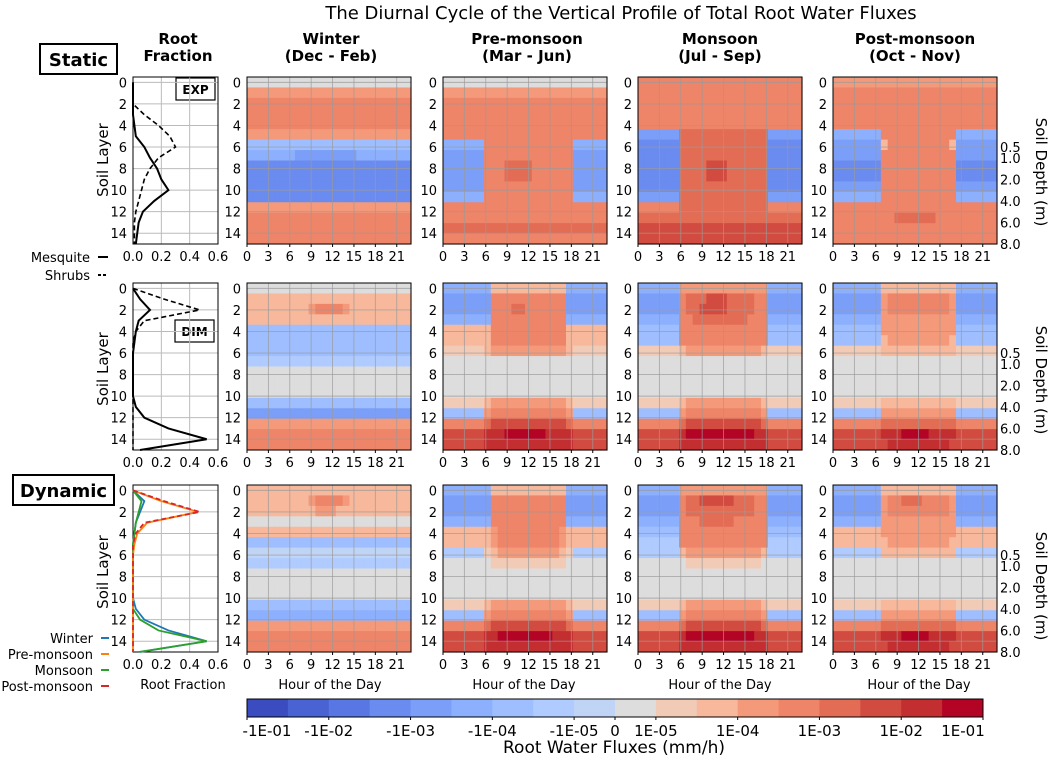 The height and width of the screenshot is (758, 1052). I want to click on rf-soil-layer-tick-label: 6, so click(123, 148).